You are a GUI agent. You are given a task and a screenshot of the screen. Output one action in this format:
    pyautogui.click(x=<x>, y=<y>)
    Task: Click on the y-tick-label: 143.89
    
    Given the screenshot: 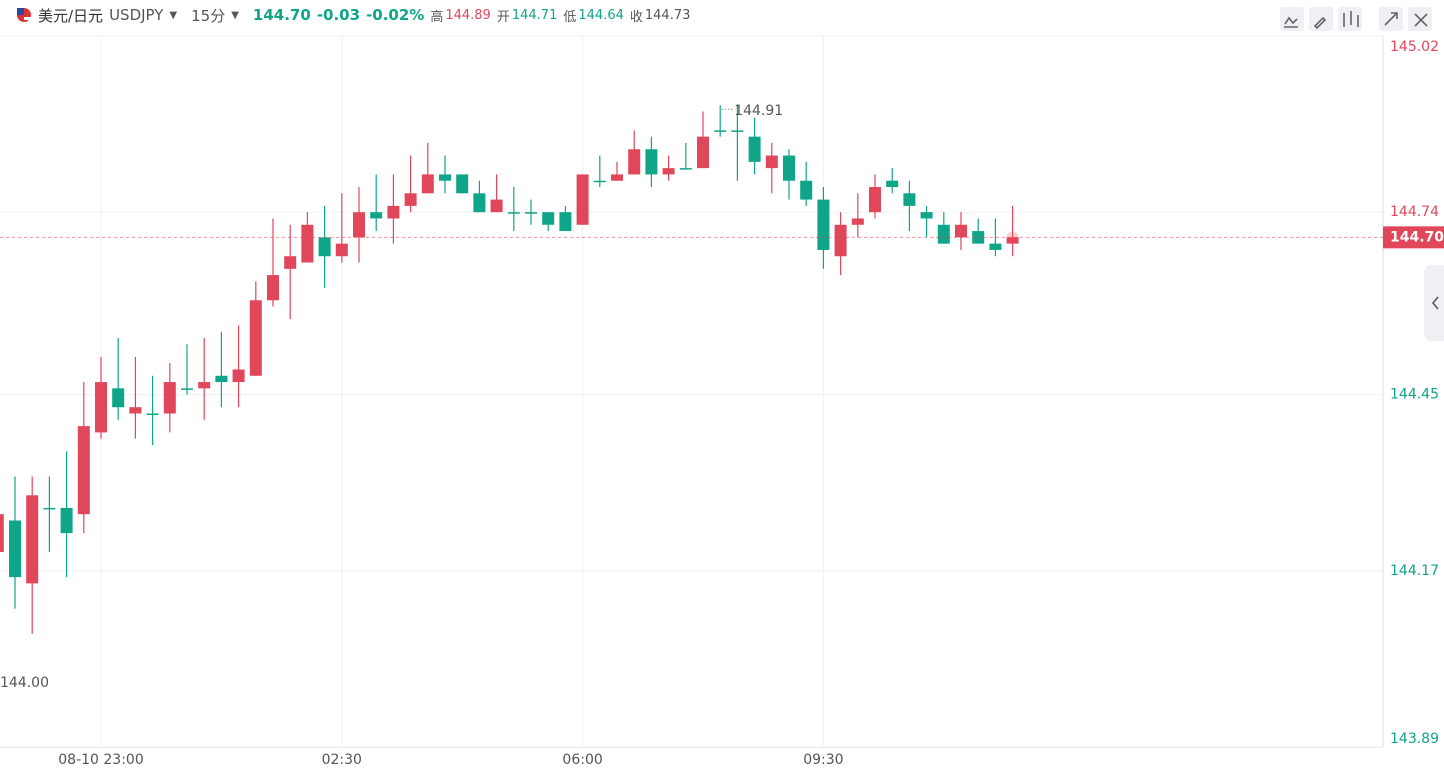 What is the action you would take?
    pyautogui.click(x=1414, y=739)
    